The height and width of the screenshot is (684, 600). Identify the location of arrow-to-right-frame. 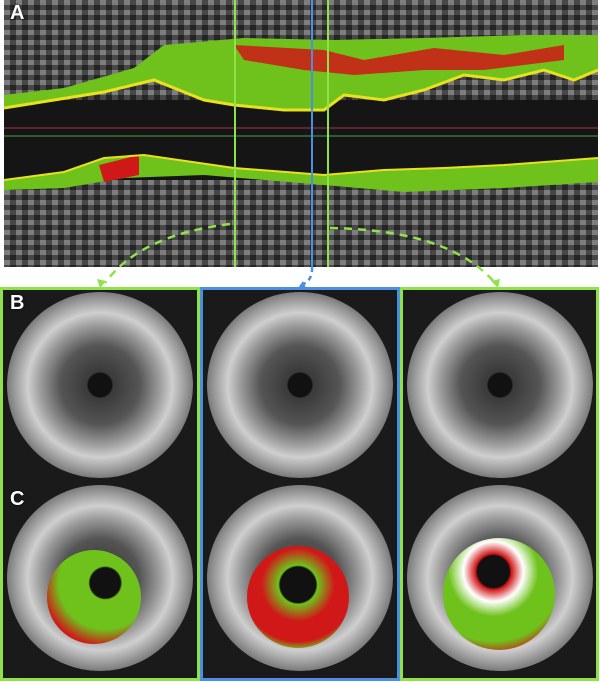
(412, 255).